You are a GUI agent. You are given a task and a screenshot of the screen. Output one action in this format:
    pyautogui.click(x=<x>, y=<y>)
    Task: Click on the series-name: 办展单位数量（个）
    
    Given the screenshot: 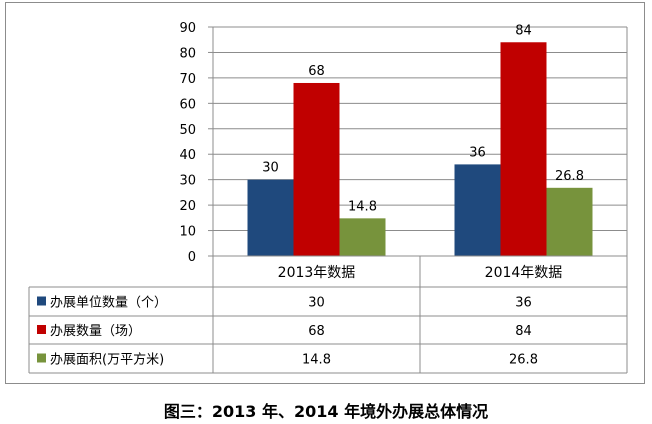 What is the action you would take?
    pyautogui.click(x=108, y=303)
    